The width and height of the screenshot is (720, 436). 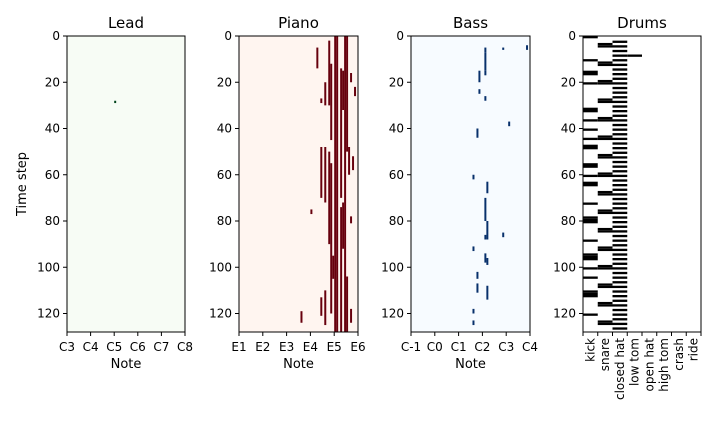 I want to click on piano-y-ticks: 0 20 40 60 80 100 120, so click(x=224, y=175).